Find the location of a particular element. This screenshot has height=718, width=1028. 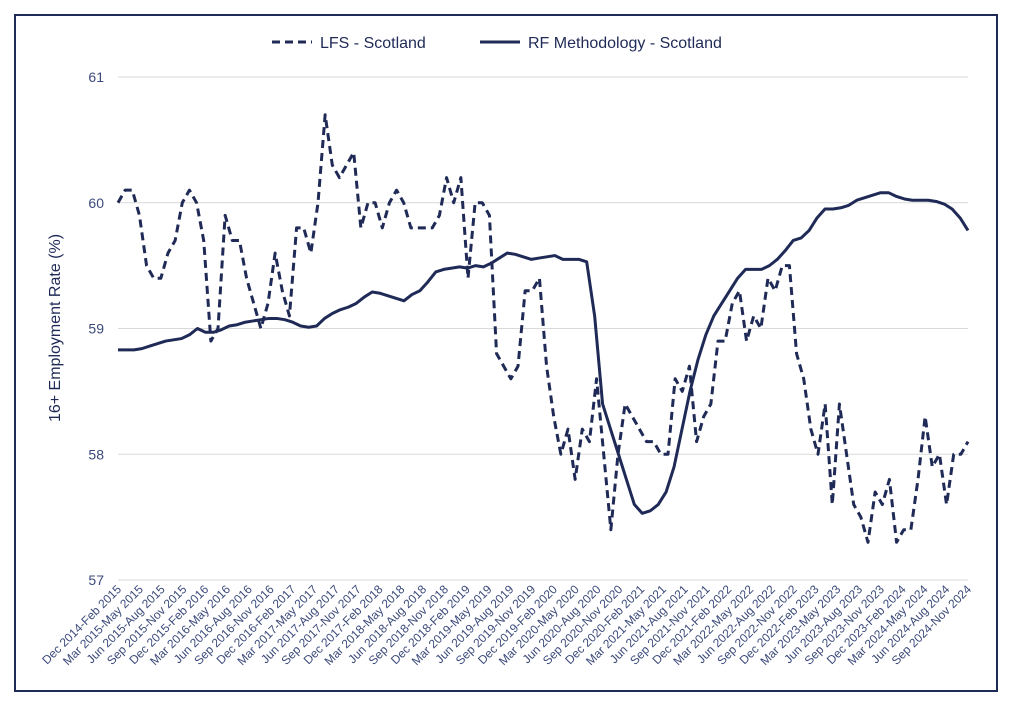

legend-item-rf-label: RF Methodology - Scotland is located at coordinates (625, 43).